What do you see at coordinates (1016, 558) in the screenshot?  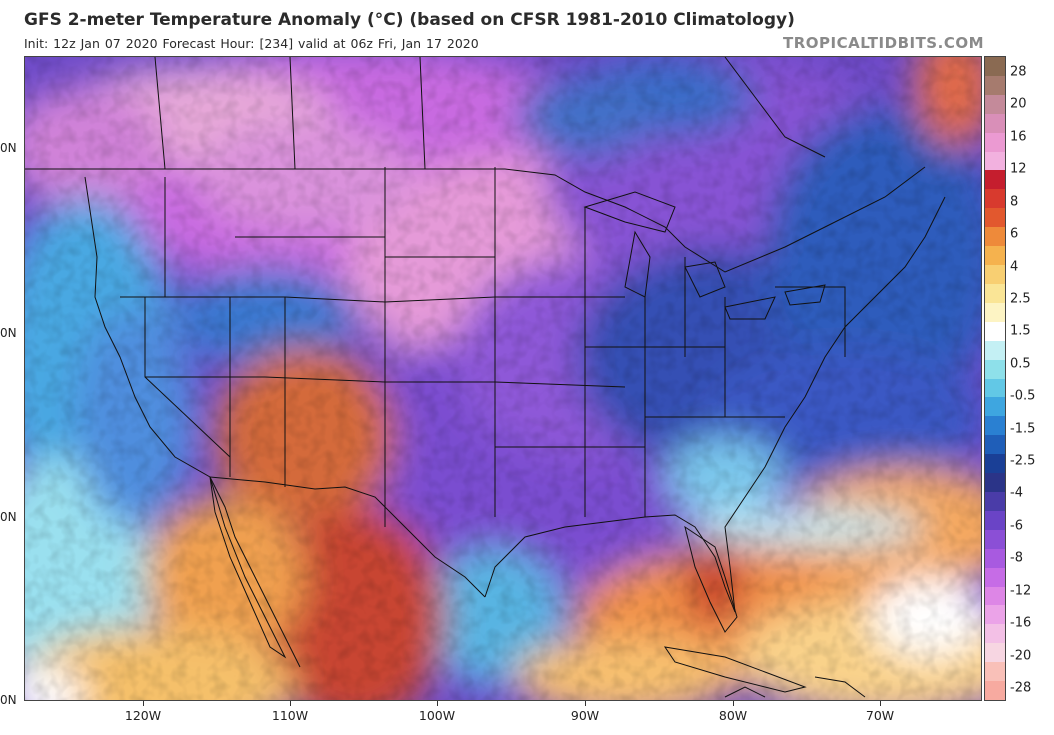 I see `colorbar-label: -8` at bounding box center [1016, 558].